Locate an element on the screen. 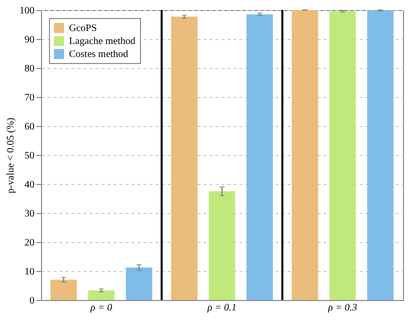 This screenshot has width=416, height=324. y-tick-label: 60 is located at coordinates (29, 127).